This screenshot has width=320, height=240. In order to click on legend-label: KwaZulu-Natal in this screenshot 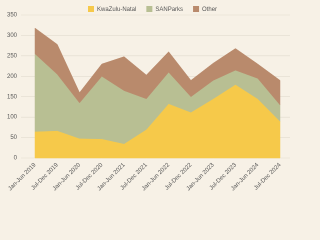, I will do `click(116, 10)`.